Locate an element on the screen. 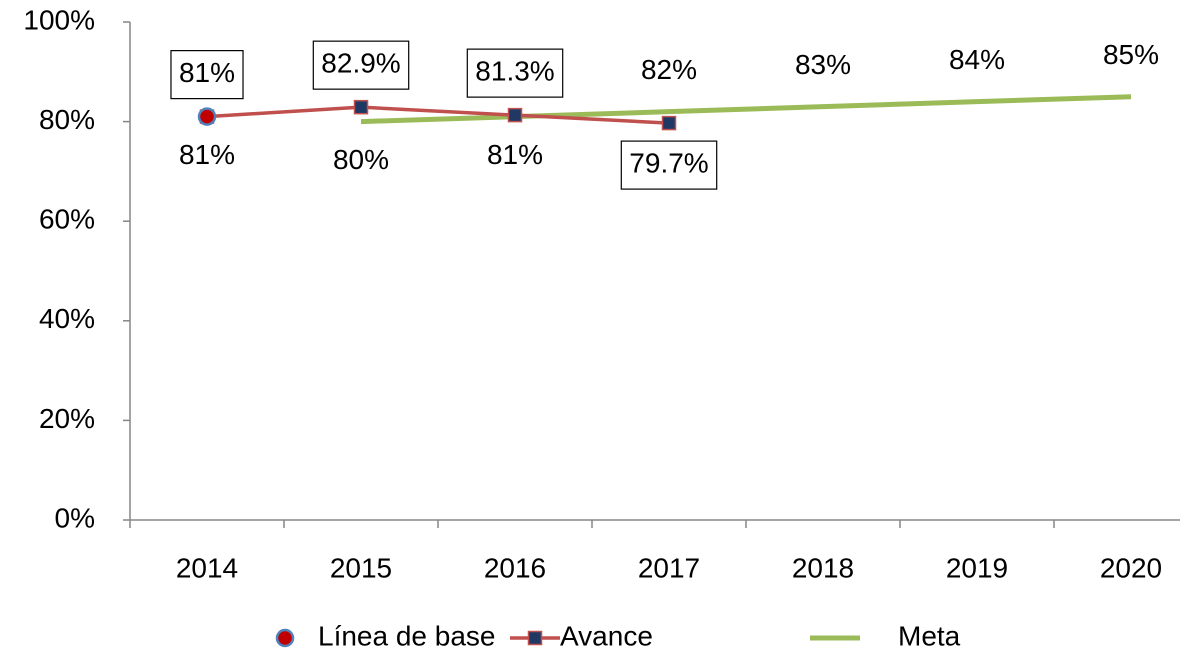  y-tick-label: 80% is located at coordinates (67, 119).